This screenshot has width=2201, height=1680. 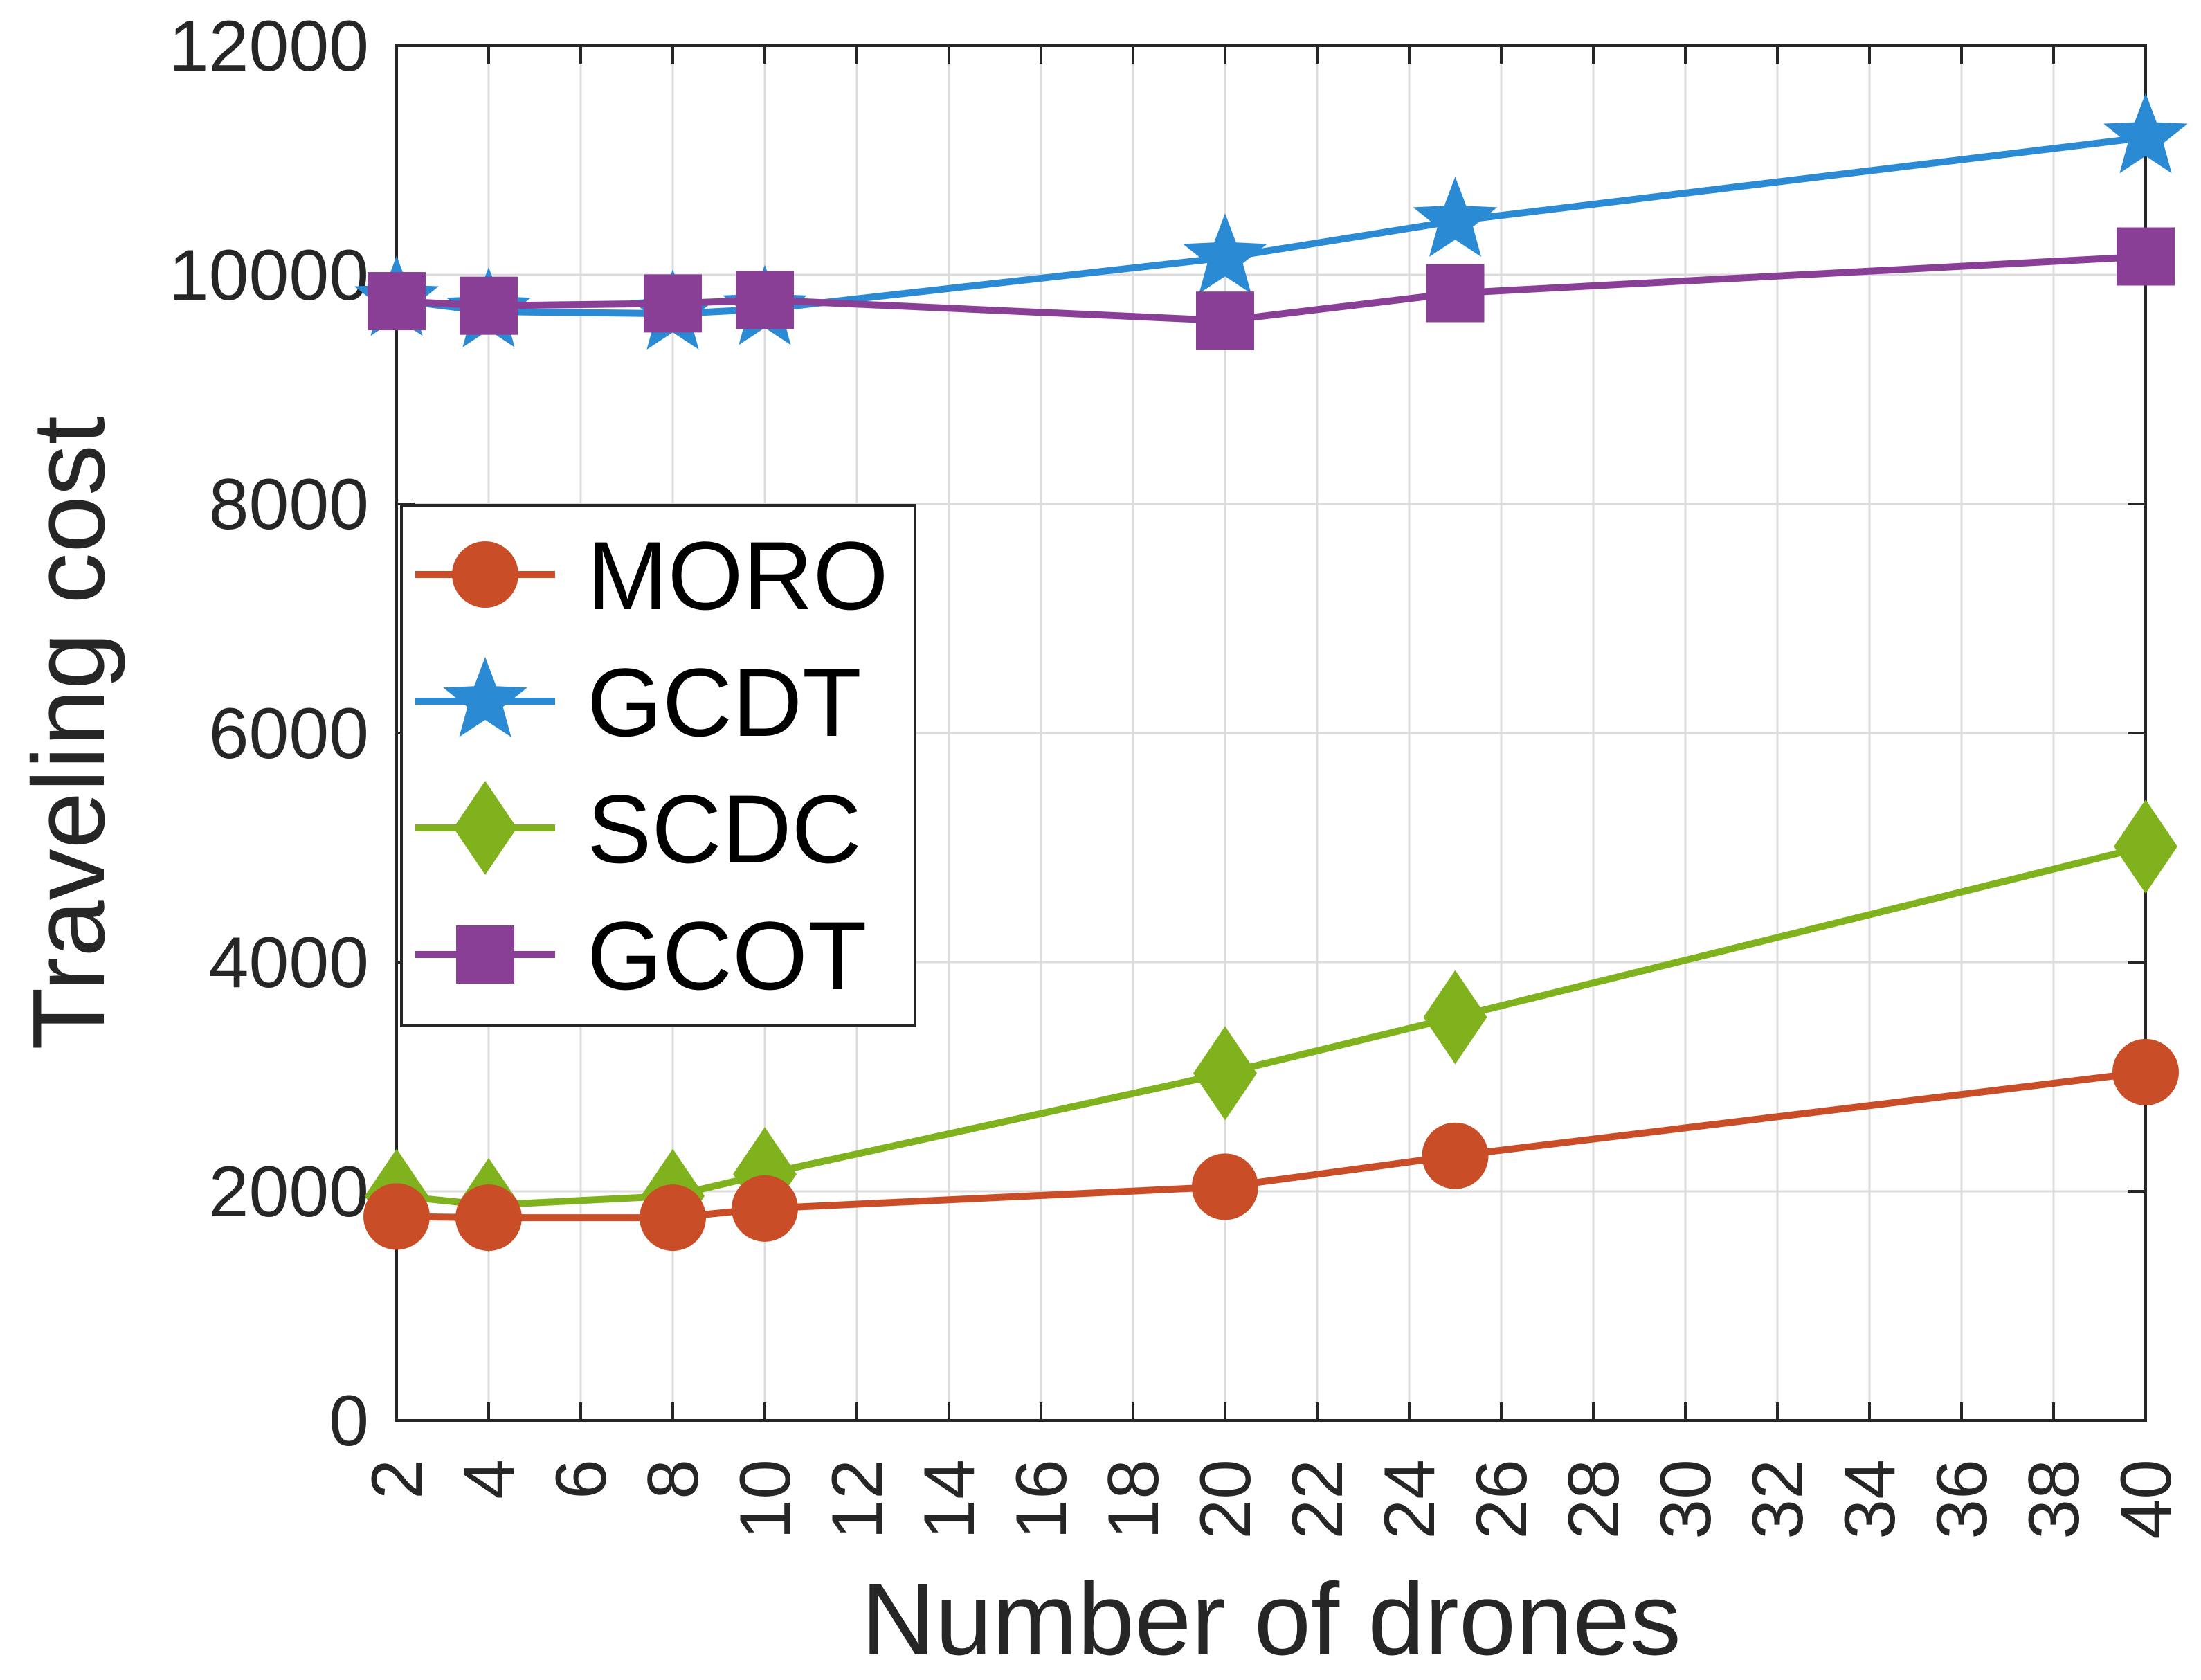 What do you see at coordinates (349, 1421) in the screenshot?
I see `y-tick-label: 0` at bounding box center [349, 1421].